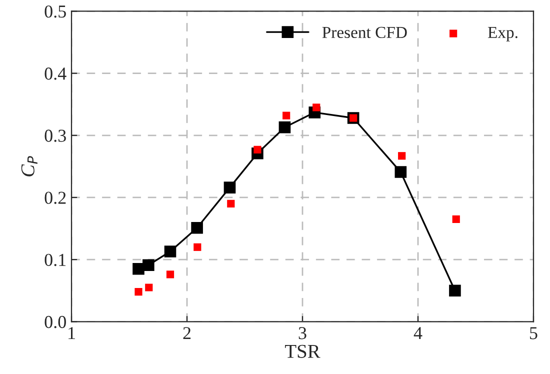 Image resolution: width=550 pixels, height=374 pixels. I want to click on y-tick-label: 0.3, so click(55, 136).